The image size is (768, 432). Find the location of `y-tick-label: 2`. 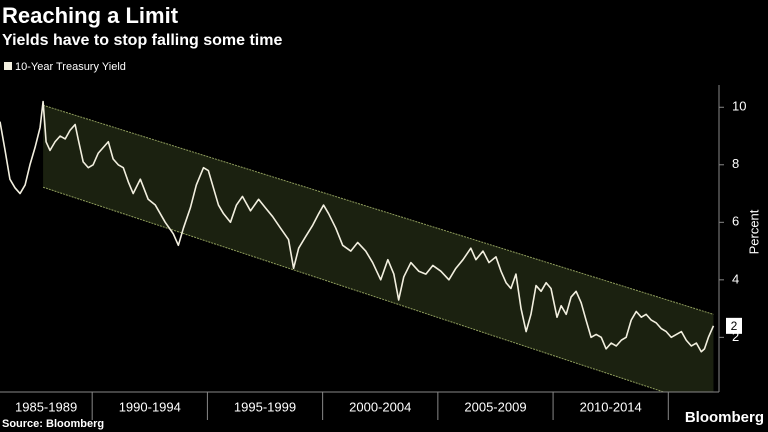

y-tick-label: 2 is located at coordinates (735, 336).